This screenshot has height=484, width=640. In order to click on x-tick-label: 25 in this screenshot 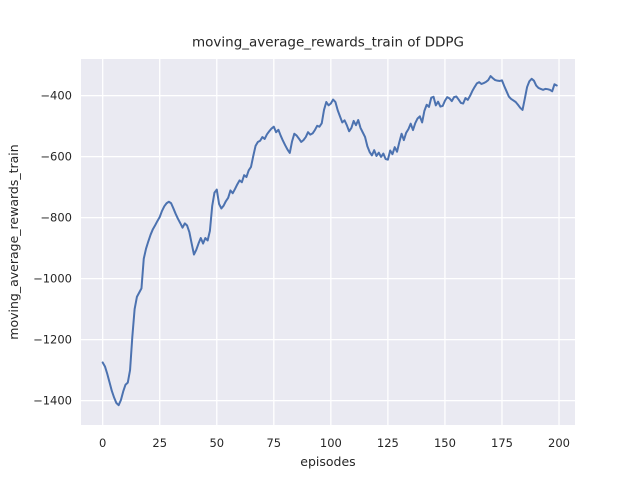, I will do `click(159, 443)`.